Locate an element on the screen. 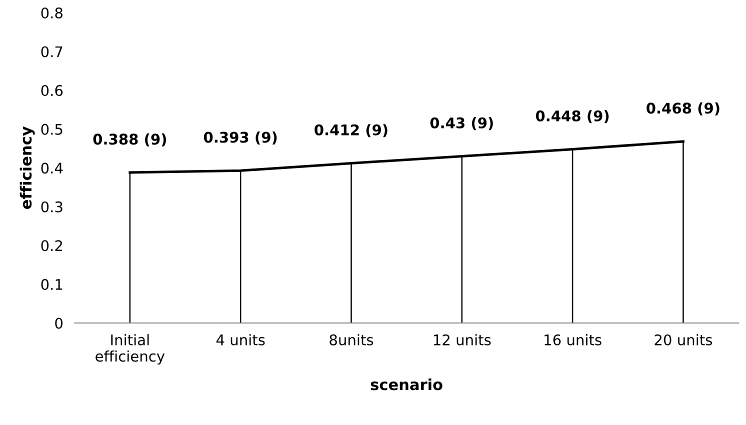 Image resolution: width=746 pixels, height=425 pixels. y-tick-label: 0.5 is located at coordinates (51, 129).